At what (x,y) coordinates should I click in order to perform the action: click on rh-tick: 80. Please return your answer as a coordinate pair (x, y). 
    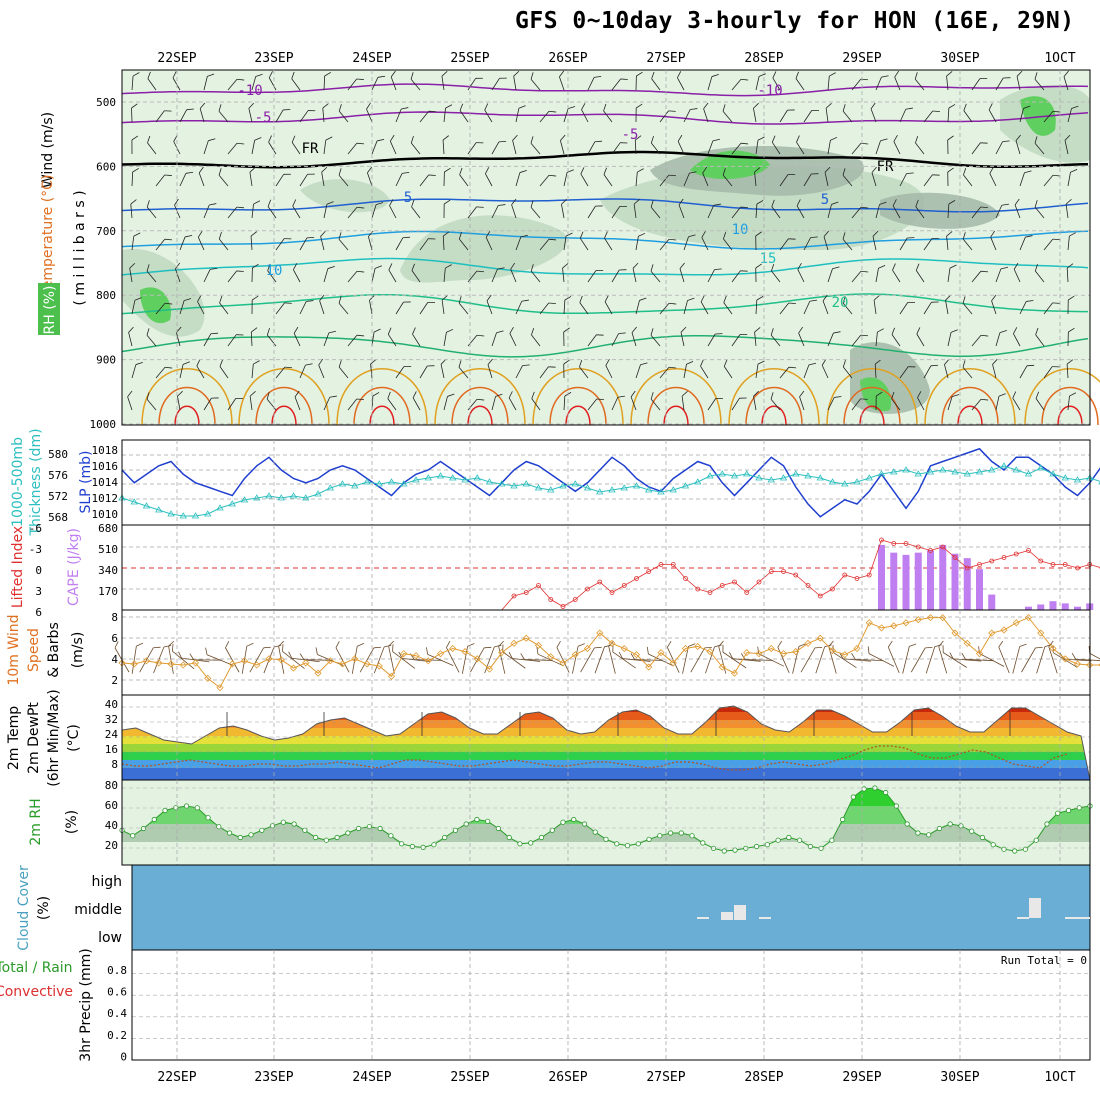
    Looking at the image, I should click on (111, 785).